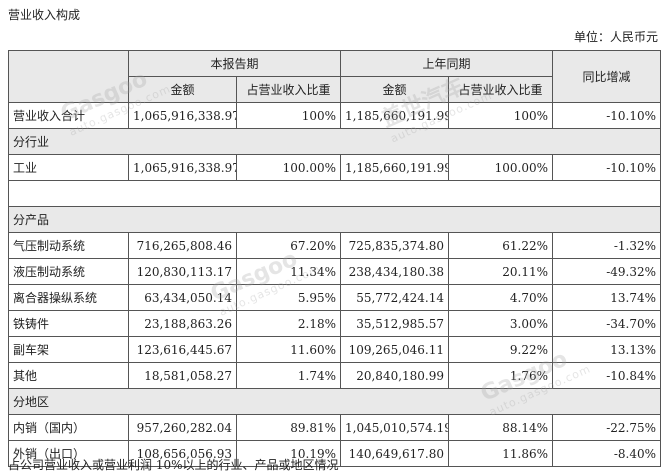 This screenshot has width=668, height=475. What do you see at coordinates (182, 245) in the screenshot?
I see `cur-amount: 716,265,808.46` at bounding box center [182, 245].